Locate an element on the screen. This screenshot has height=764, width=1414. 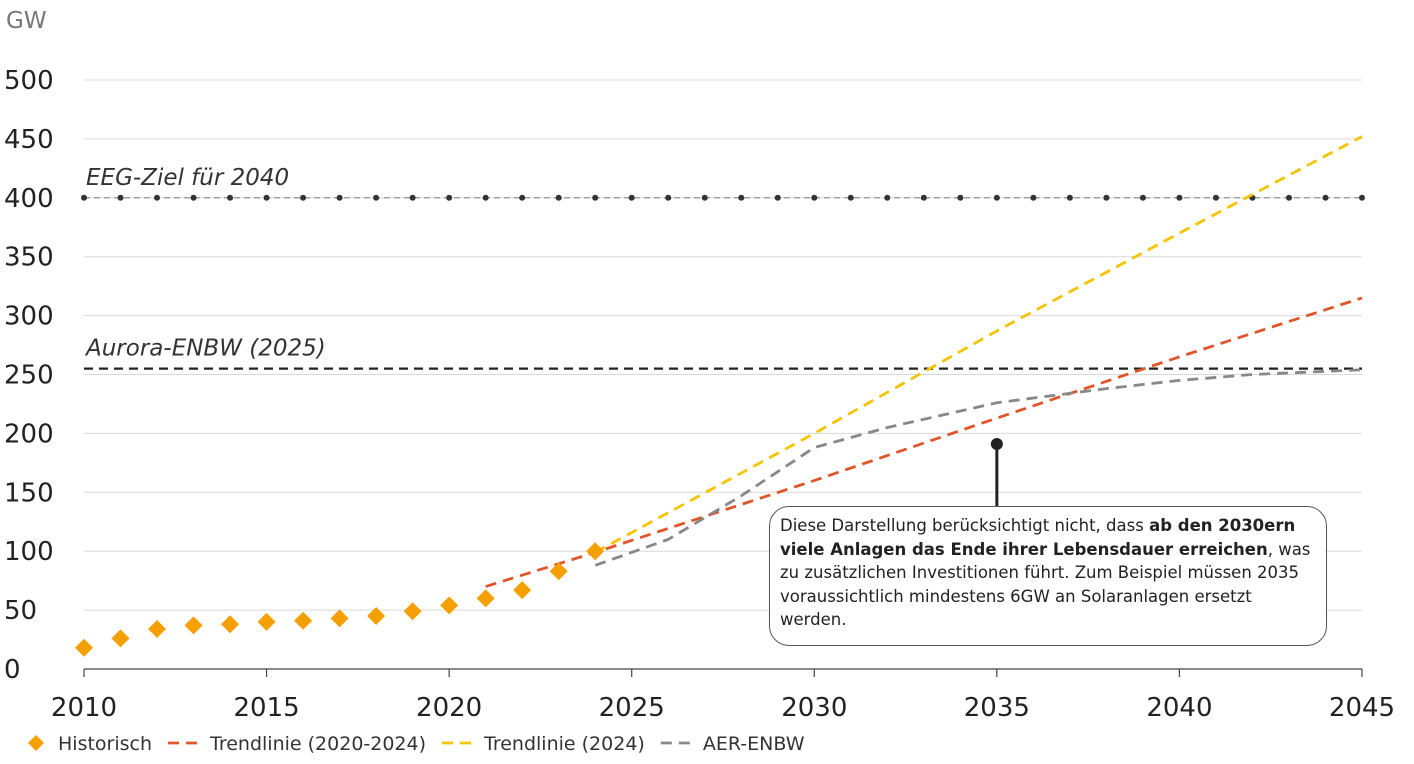
ref-label-eeg-target: EEG-Ziel für 2040 is located at coordinates (187, 178).